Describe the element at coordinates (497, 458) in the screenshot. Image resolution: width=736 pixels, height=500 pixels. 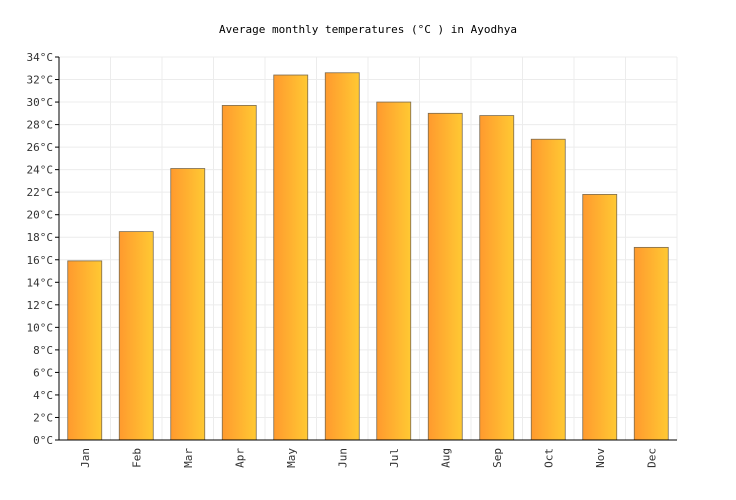
I see `x-tick-label-sep: Sep` at that location.